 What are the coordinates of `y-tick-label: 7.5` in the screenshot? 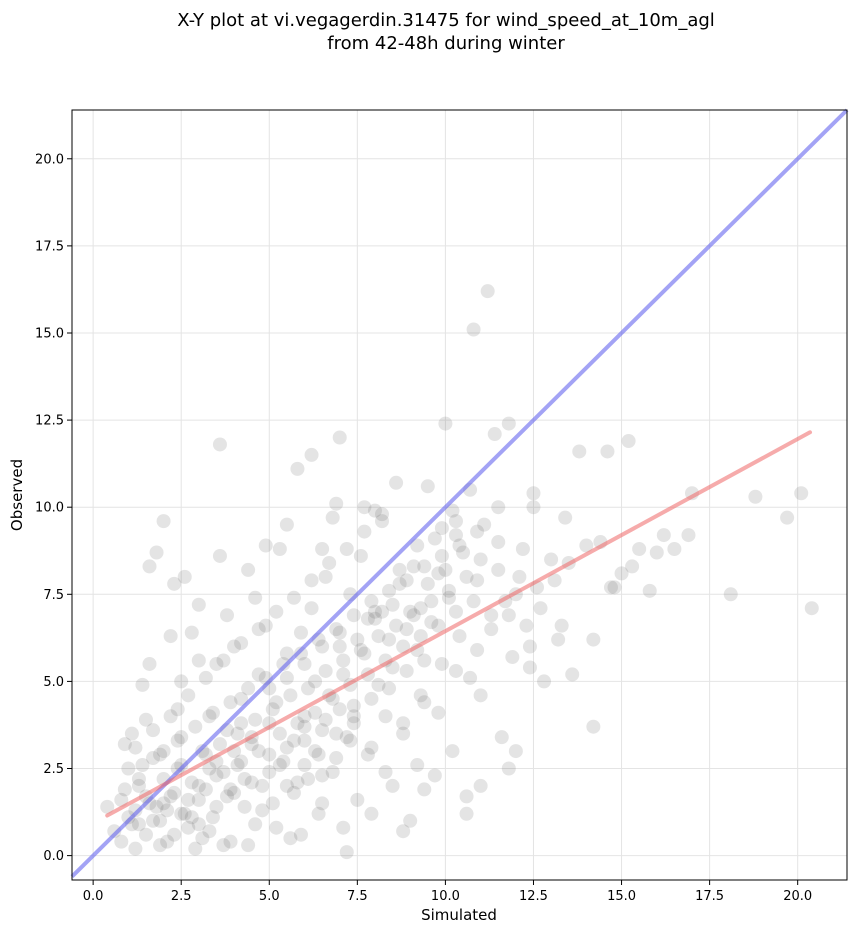 It's located at (53, 595).